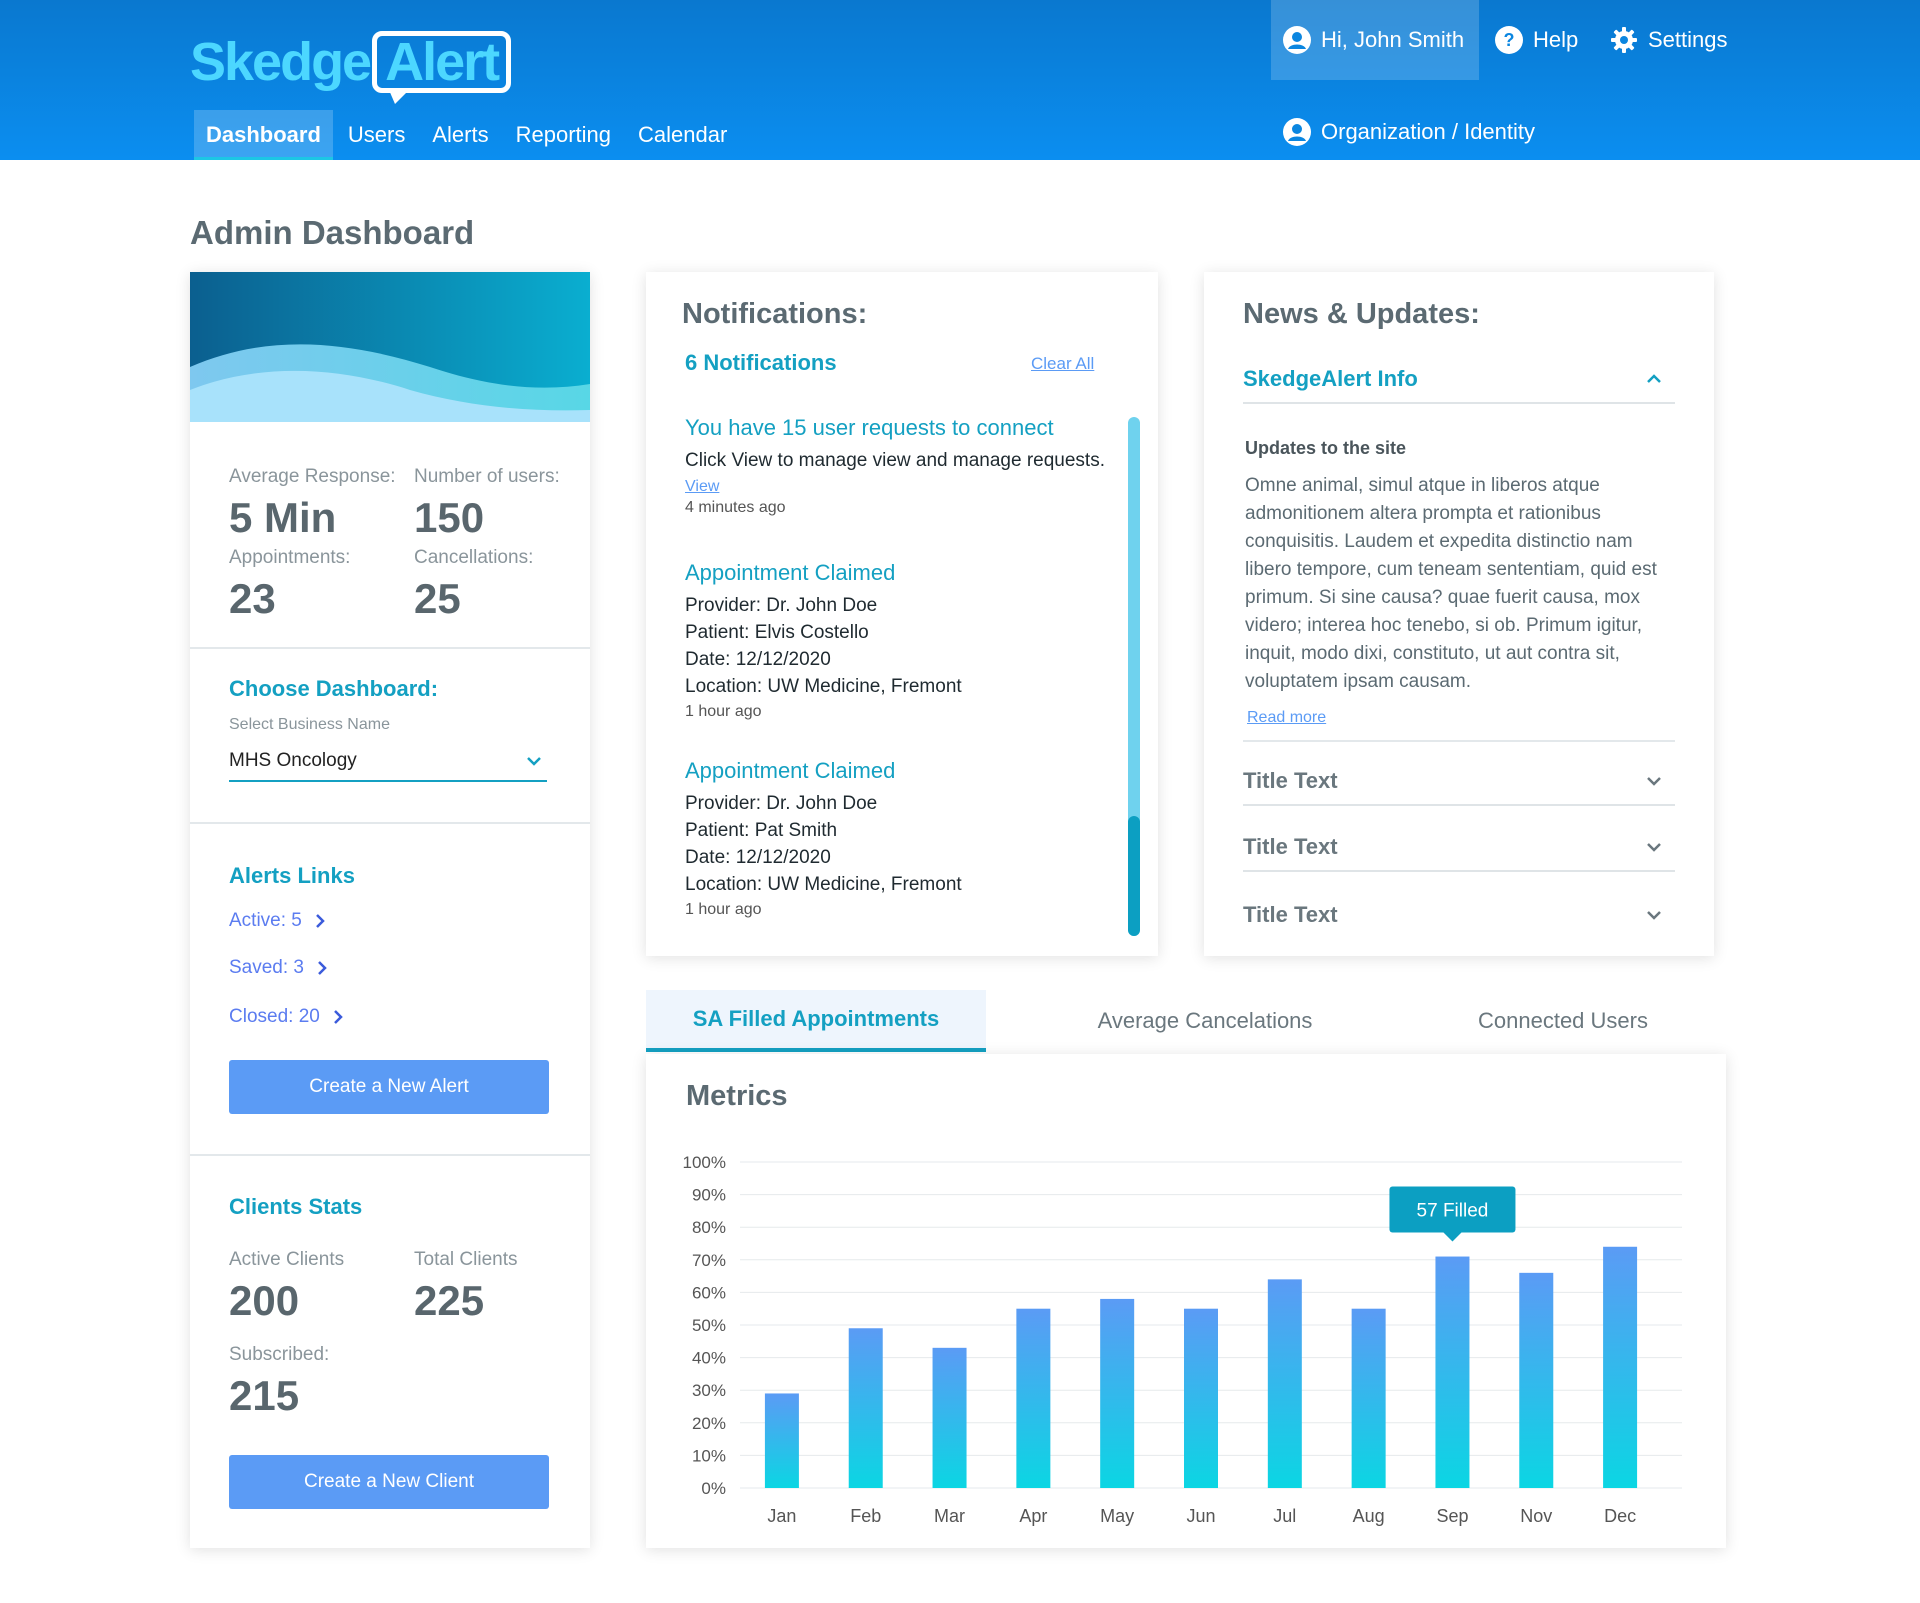 The height and width of the screenshot is (1603, 1920). Describe the element at coordinates (1369, 1516) in the screenshot. I see `x-tick-label: Aug` at that location.